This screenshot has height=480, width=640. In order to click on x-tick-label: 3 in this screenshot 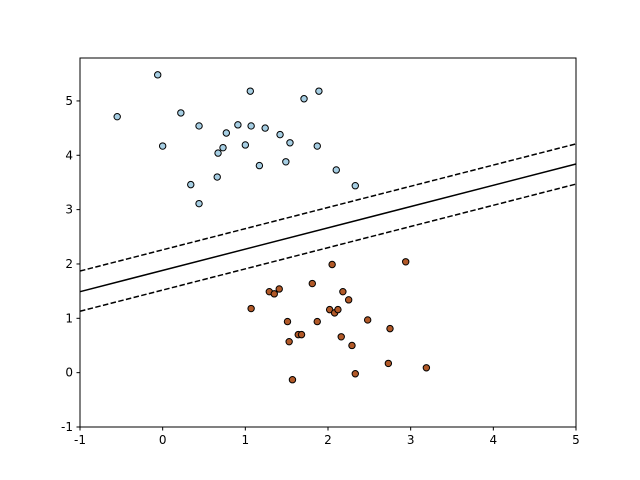, I will do `click(411, 440)`.